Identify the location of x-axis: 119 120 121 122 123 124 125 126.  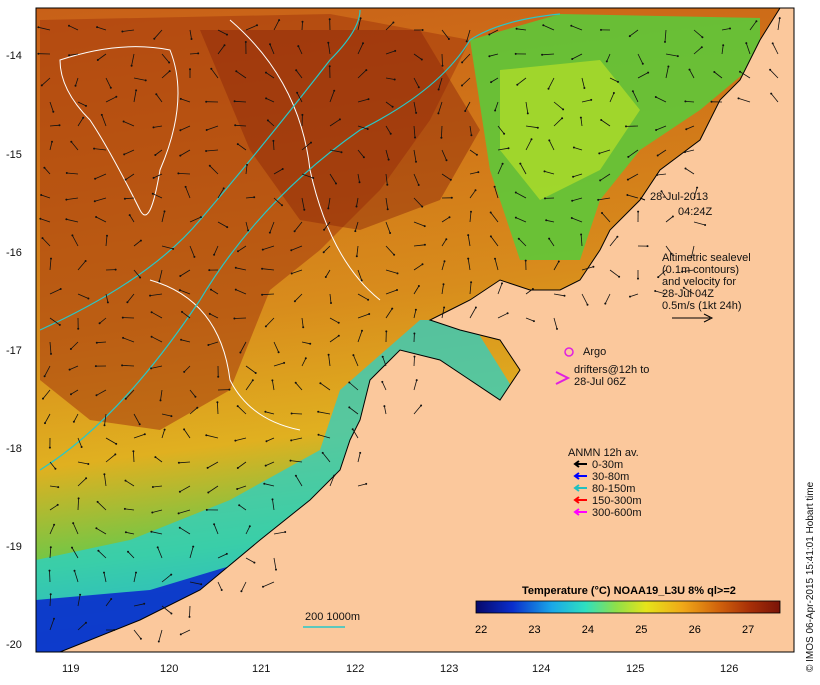
(400, 669).